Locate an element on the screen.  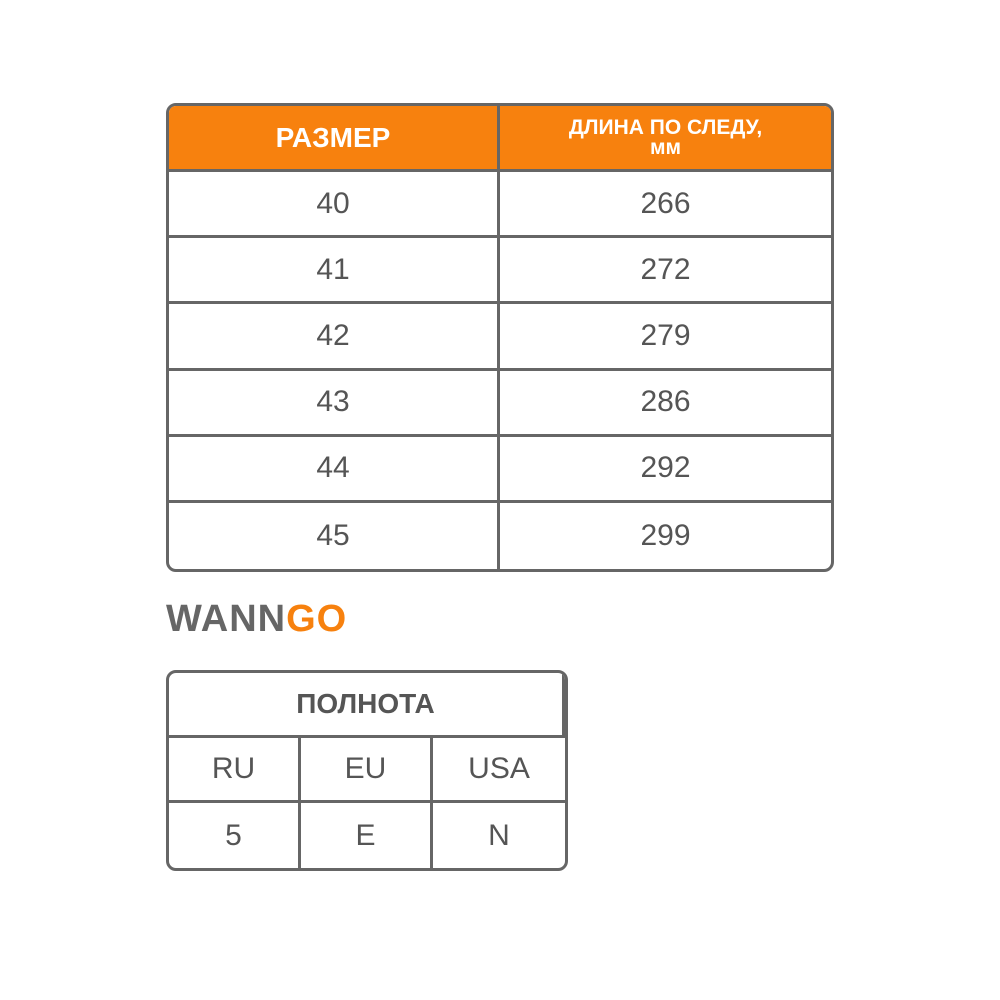
table-cell: N is located at coordinates (499, 835).